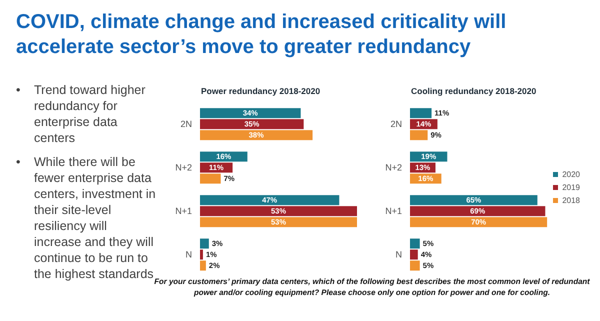  I want to click on text: COVID, climate change and increased criticality will accelerate sector’s move to greater redundancy, so click(262, 35).